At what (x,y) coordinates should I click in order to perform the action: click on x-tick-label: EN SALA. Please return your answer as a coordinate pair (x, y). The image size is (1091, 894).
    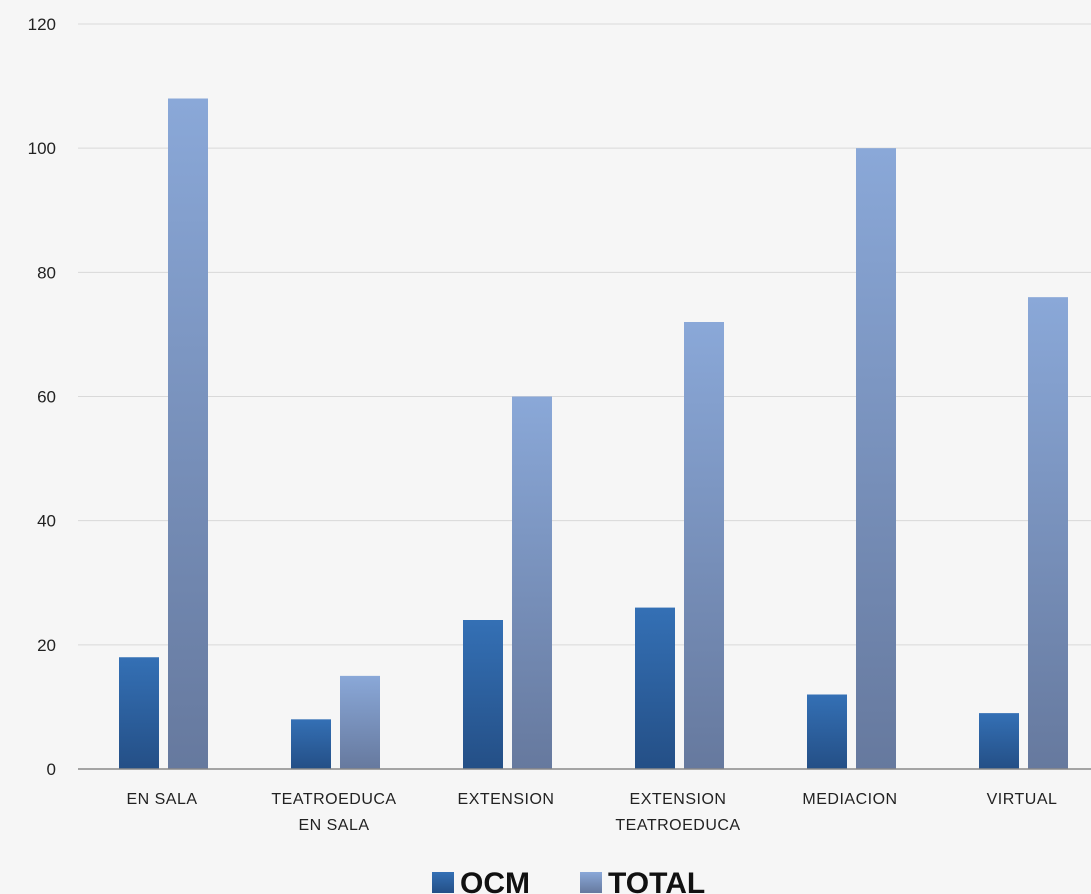
    Looking at the image, I should click on (161, 799).